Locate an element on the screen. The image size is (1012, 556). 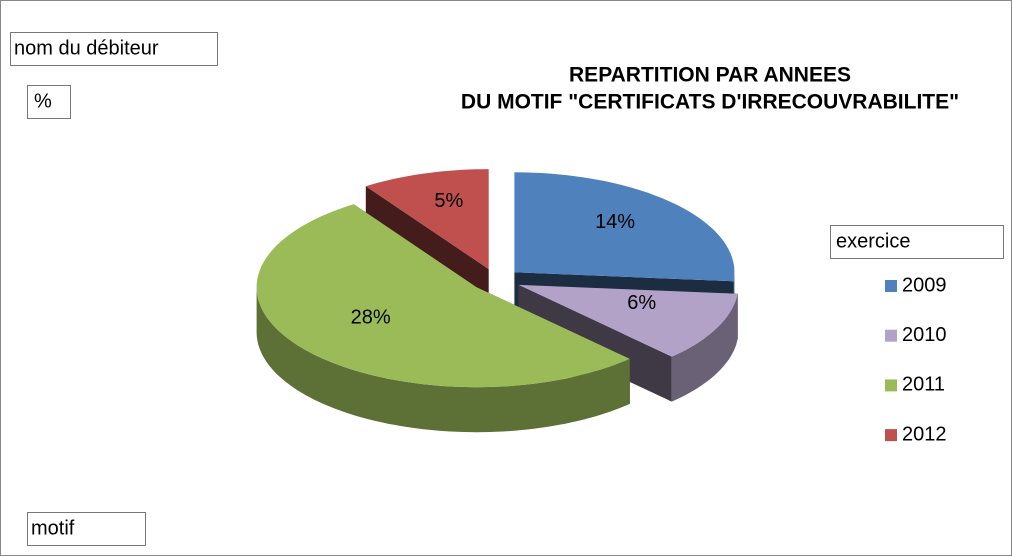
axis-button: motif is located at coordinates (86, 529).